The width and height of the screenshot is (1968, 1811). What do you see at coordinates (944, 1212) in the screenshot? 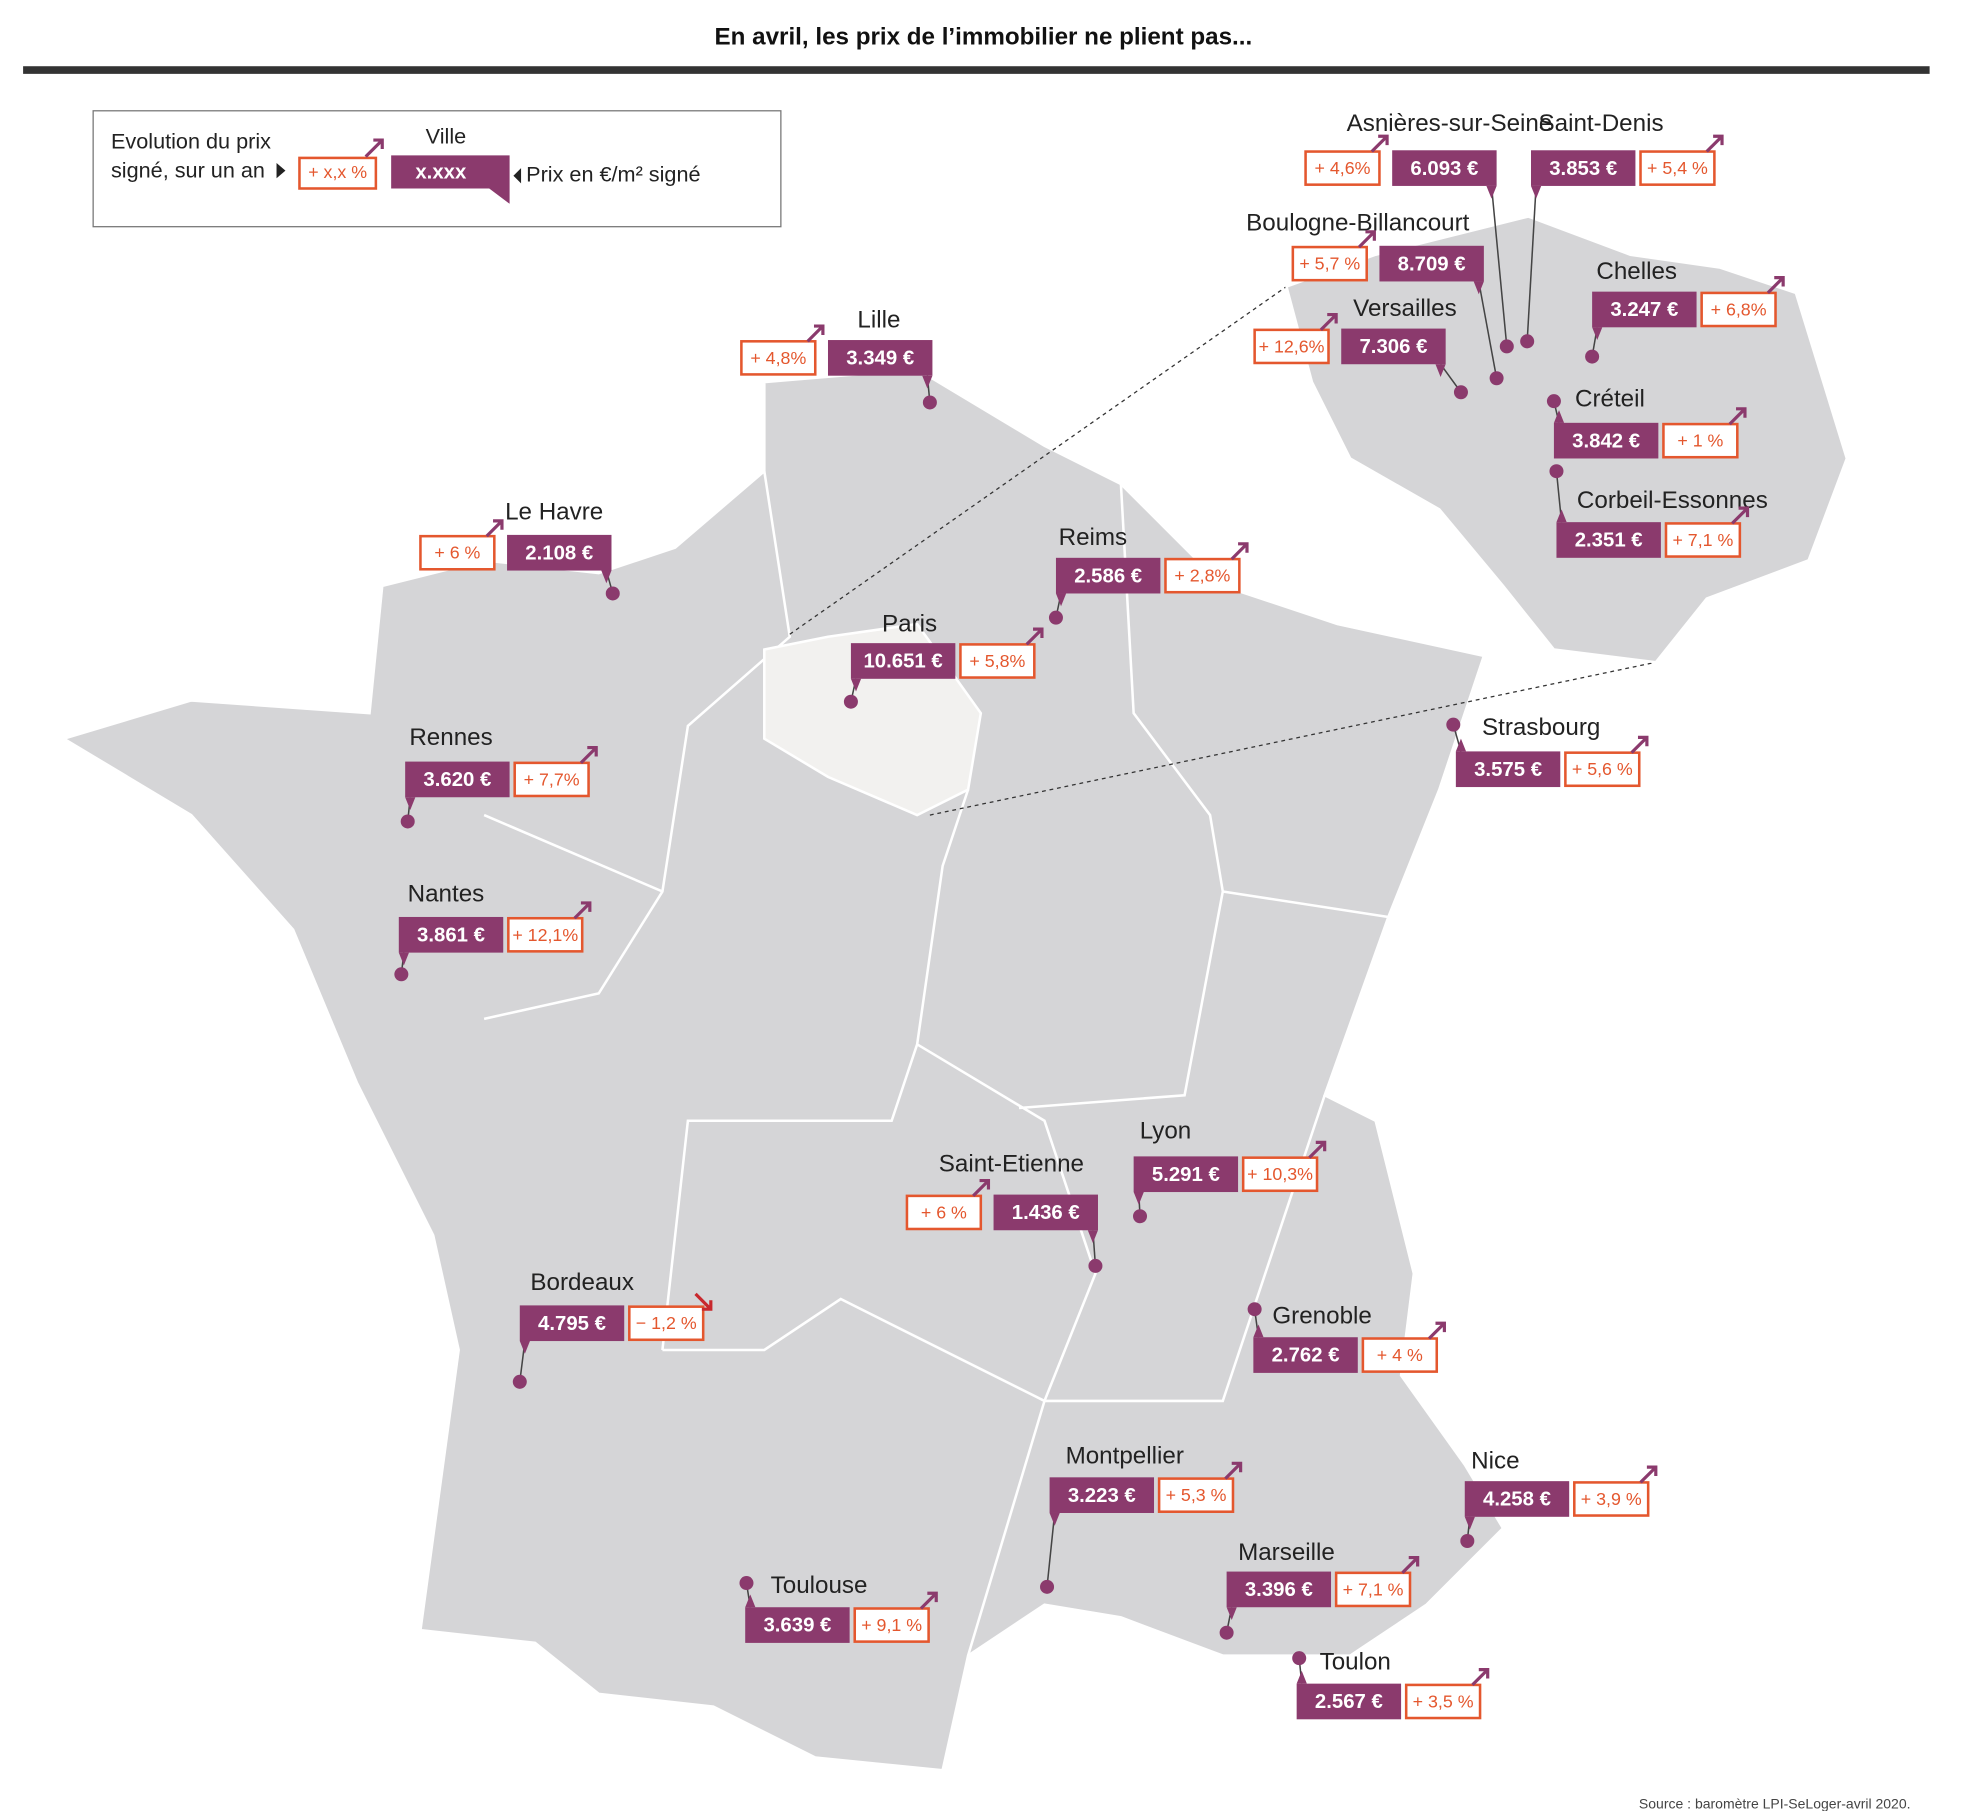
I see `change: + 6 %` at bounding box center [944, 1212].